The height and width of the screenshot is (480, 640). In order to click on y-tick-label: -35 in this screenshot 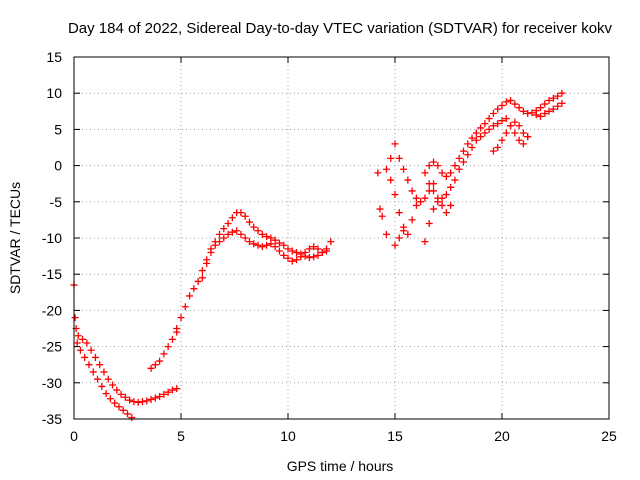, I will do `click(52, 419)`.